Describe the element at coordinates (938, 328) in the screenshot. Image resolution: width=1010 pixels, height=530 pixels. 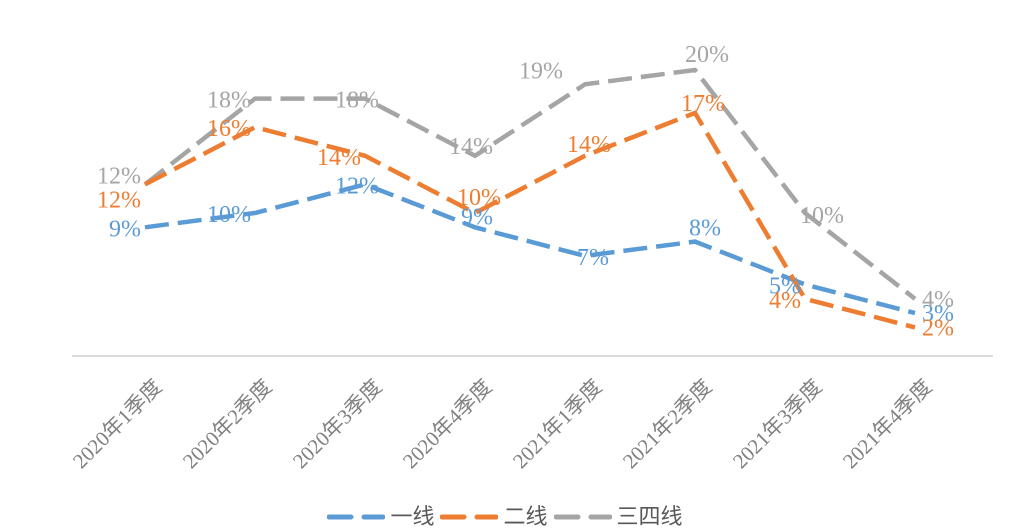
I see `data-label: 2%` at that location.